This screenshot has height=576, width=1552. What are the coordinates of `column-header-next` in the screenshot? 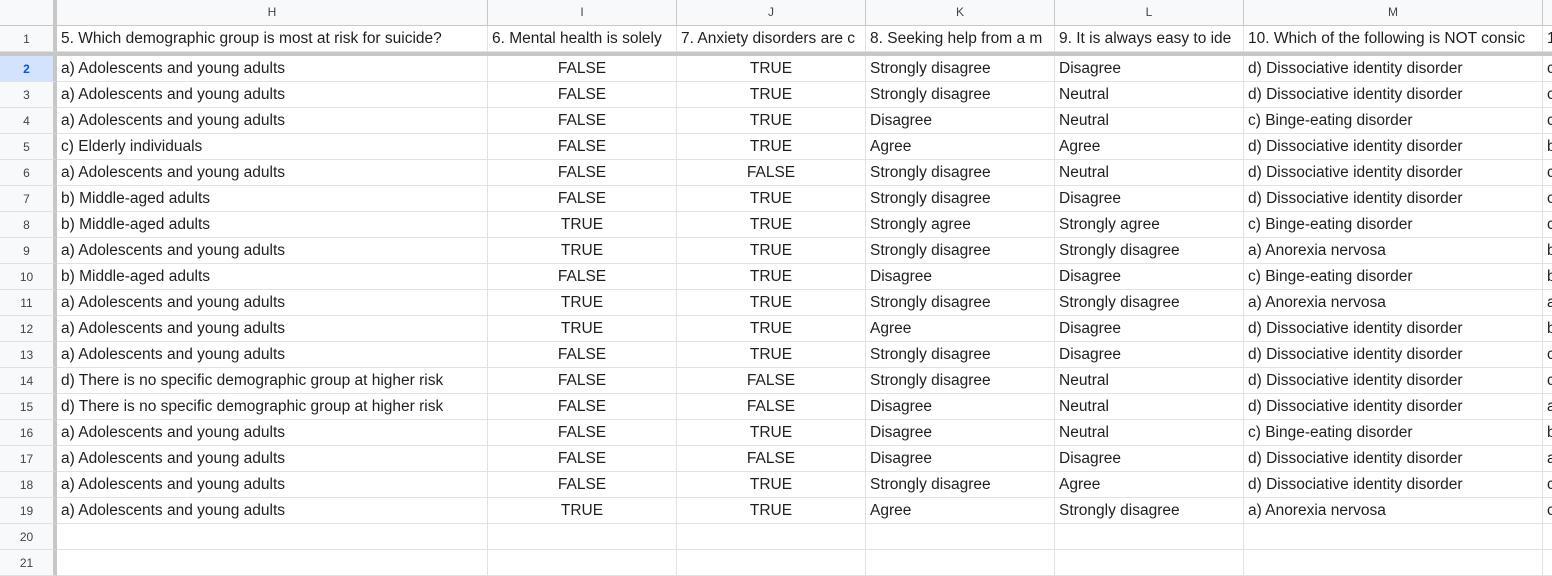 It's located at (1547, 12).